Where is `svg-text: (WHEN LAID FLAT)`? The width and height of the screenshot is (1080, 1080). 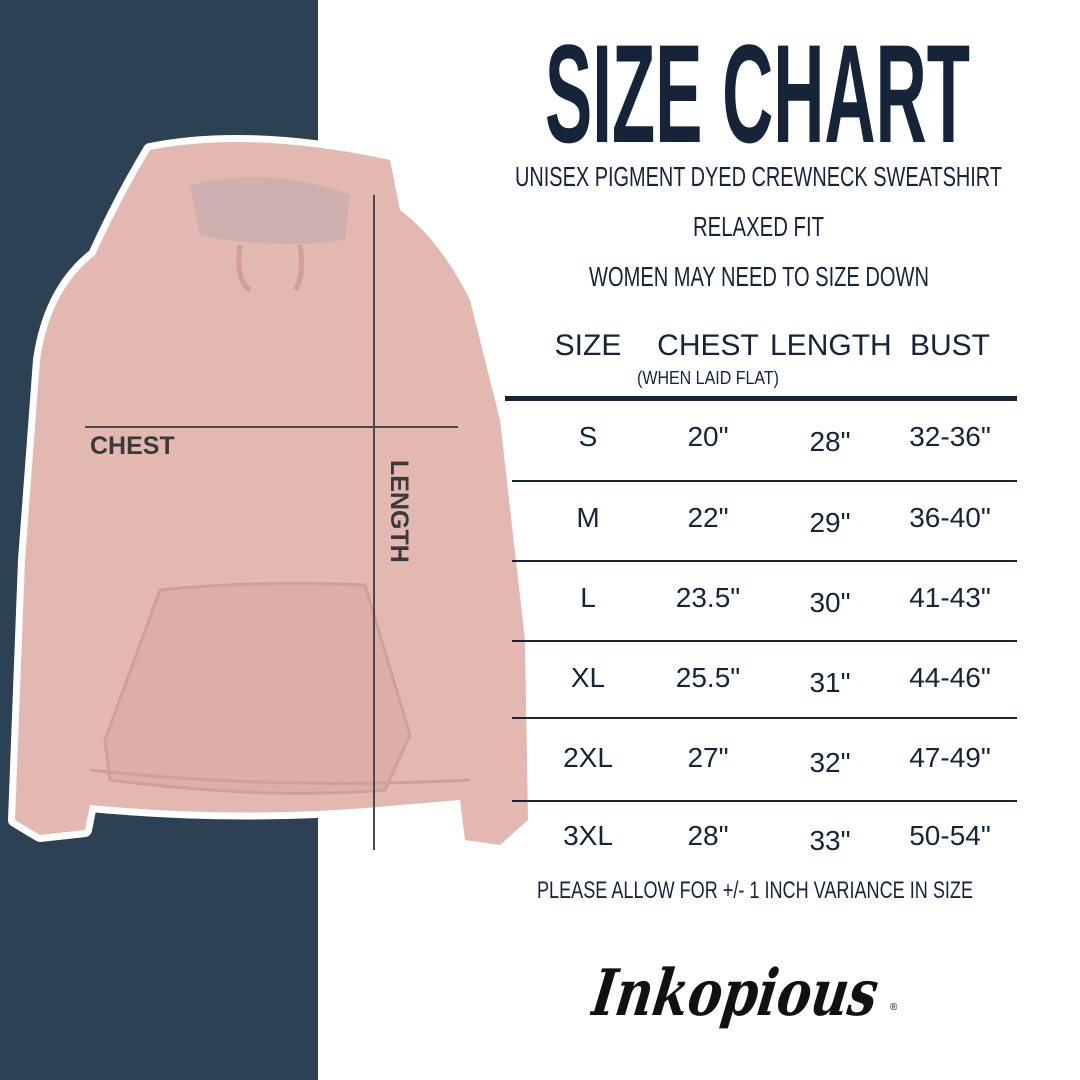
svg-text: (WHEN LAID FLAT) is located at coordinates (708, 378).